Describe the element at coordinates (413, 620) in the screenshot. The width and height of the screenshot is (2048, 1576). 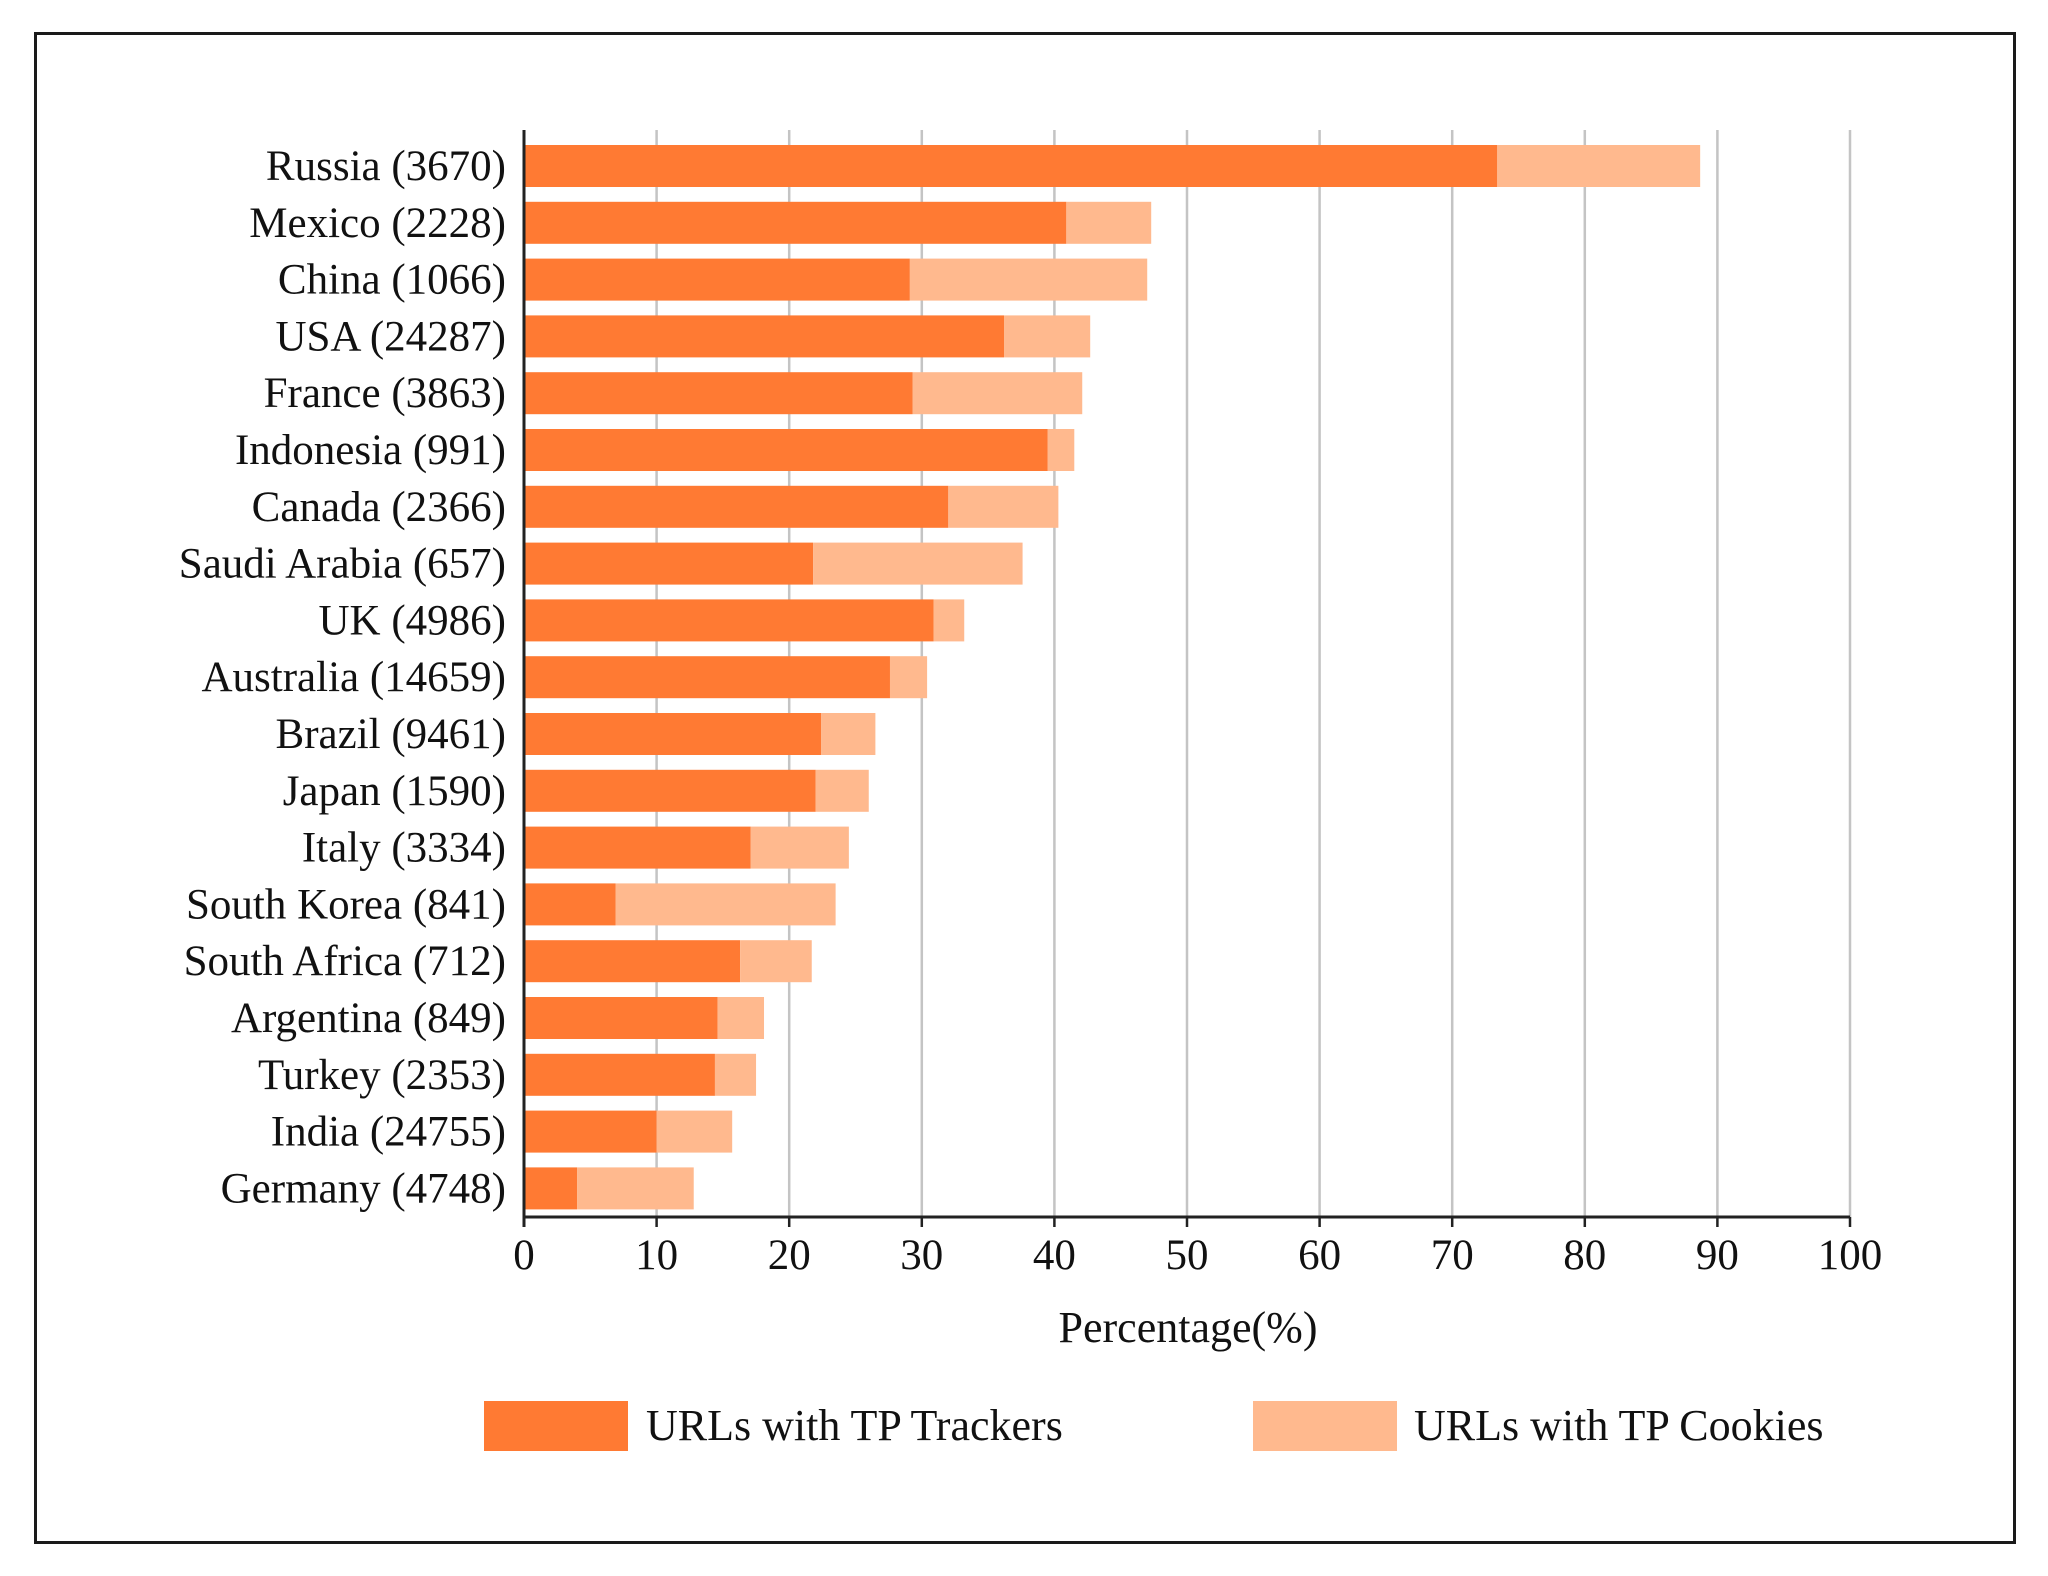
I see `category-label-8: UK (4986)` at that location.